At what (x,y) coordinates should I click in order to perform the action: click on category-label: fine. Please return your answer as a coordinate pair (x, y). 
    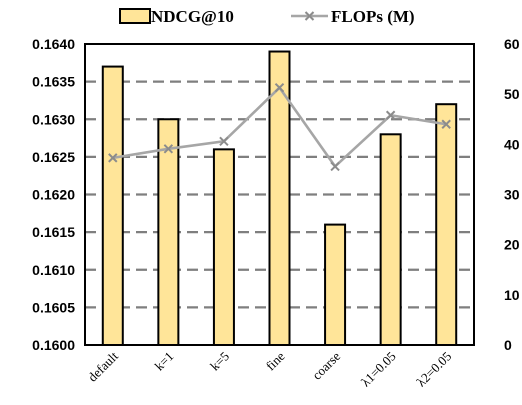
    Looking at the image, I should click on (275, 360).